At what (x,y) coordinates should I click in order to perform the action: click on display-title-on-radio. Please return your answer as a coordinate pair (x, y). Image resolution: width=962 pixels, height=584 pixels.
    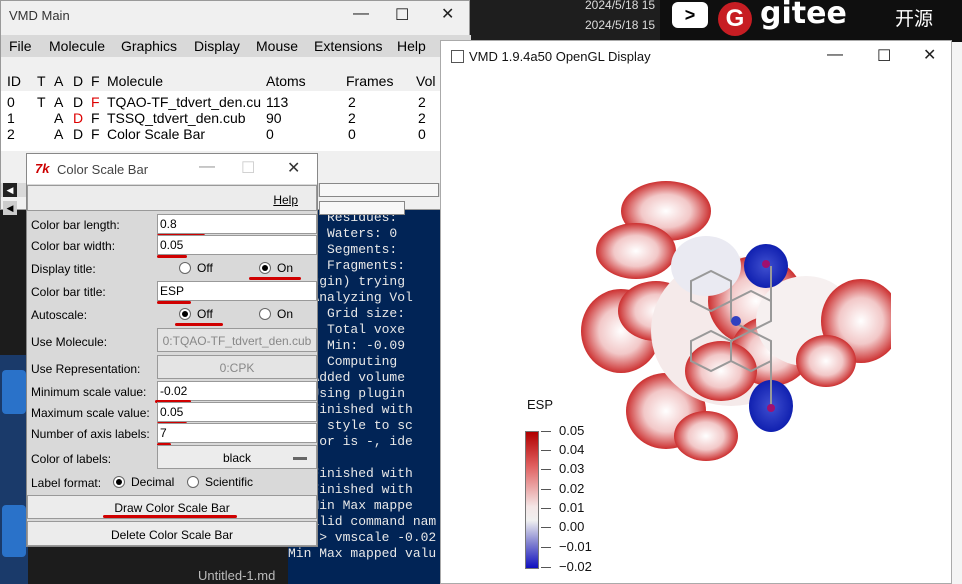
    Looking at the image, I should click on (265, 268).